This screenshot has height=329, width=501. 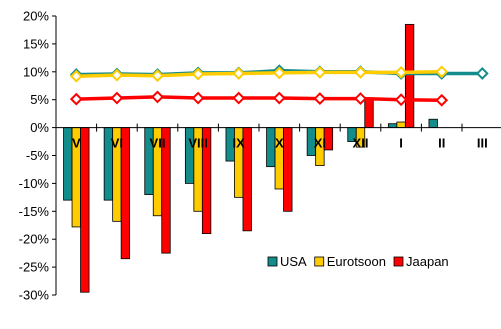 What do you see at coordinates (34, 295) in the screenshot?
I see `y-tick-label: -30%` at bounding box center [34, 295].